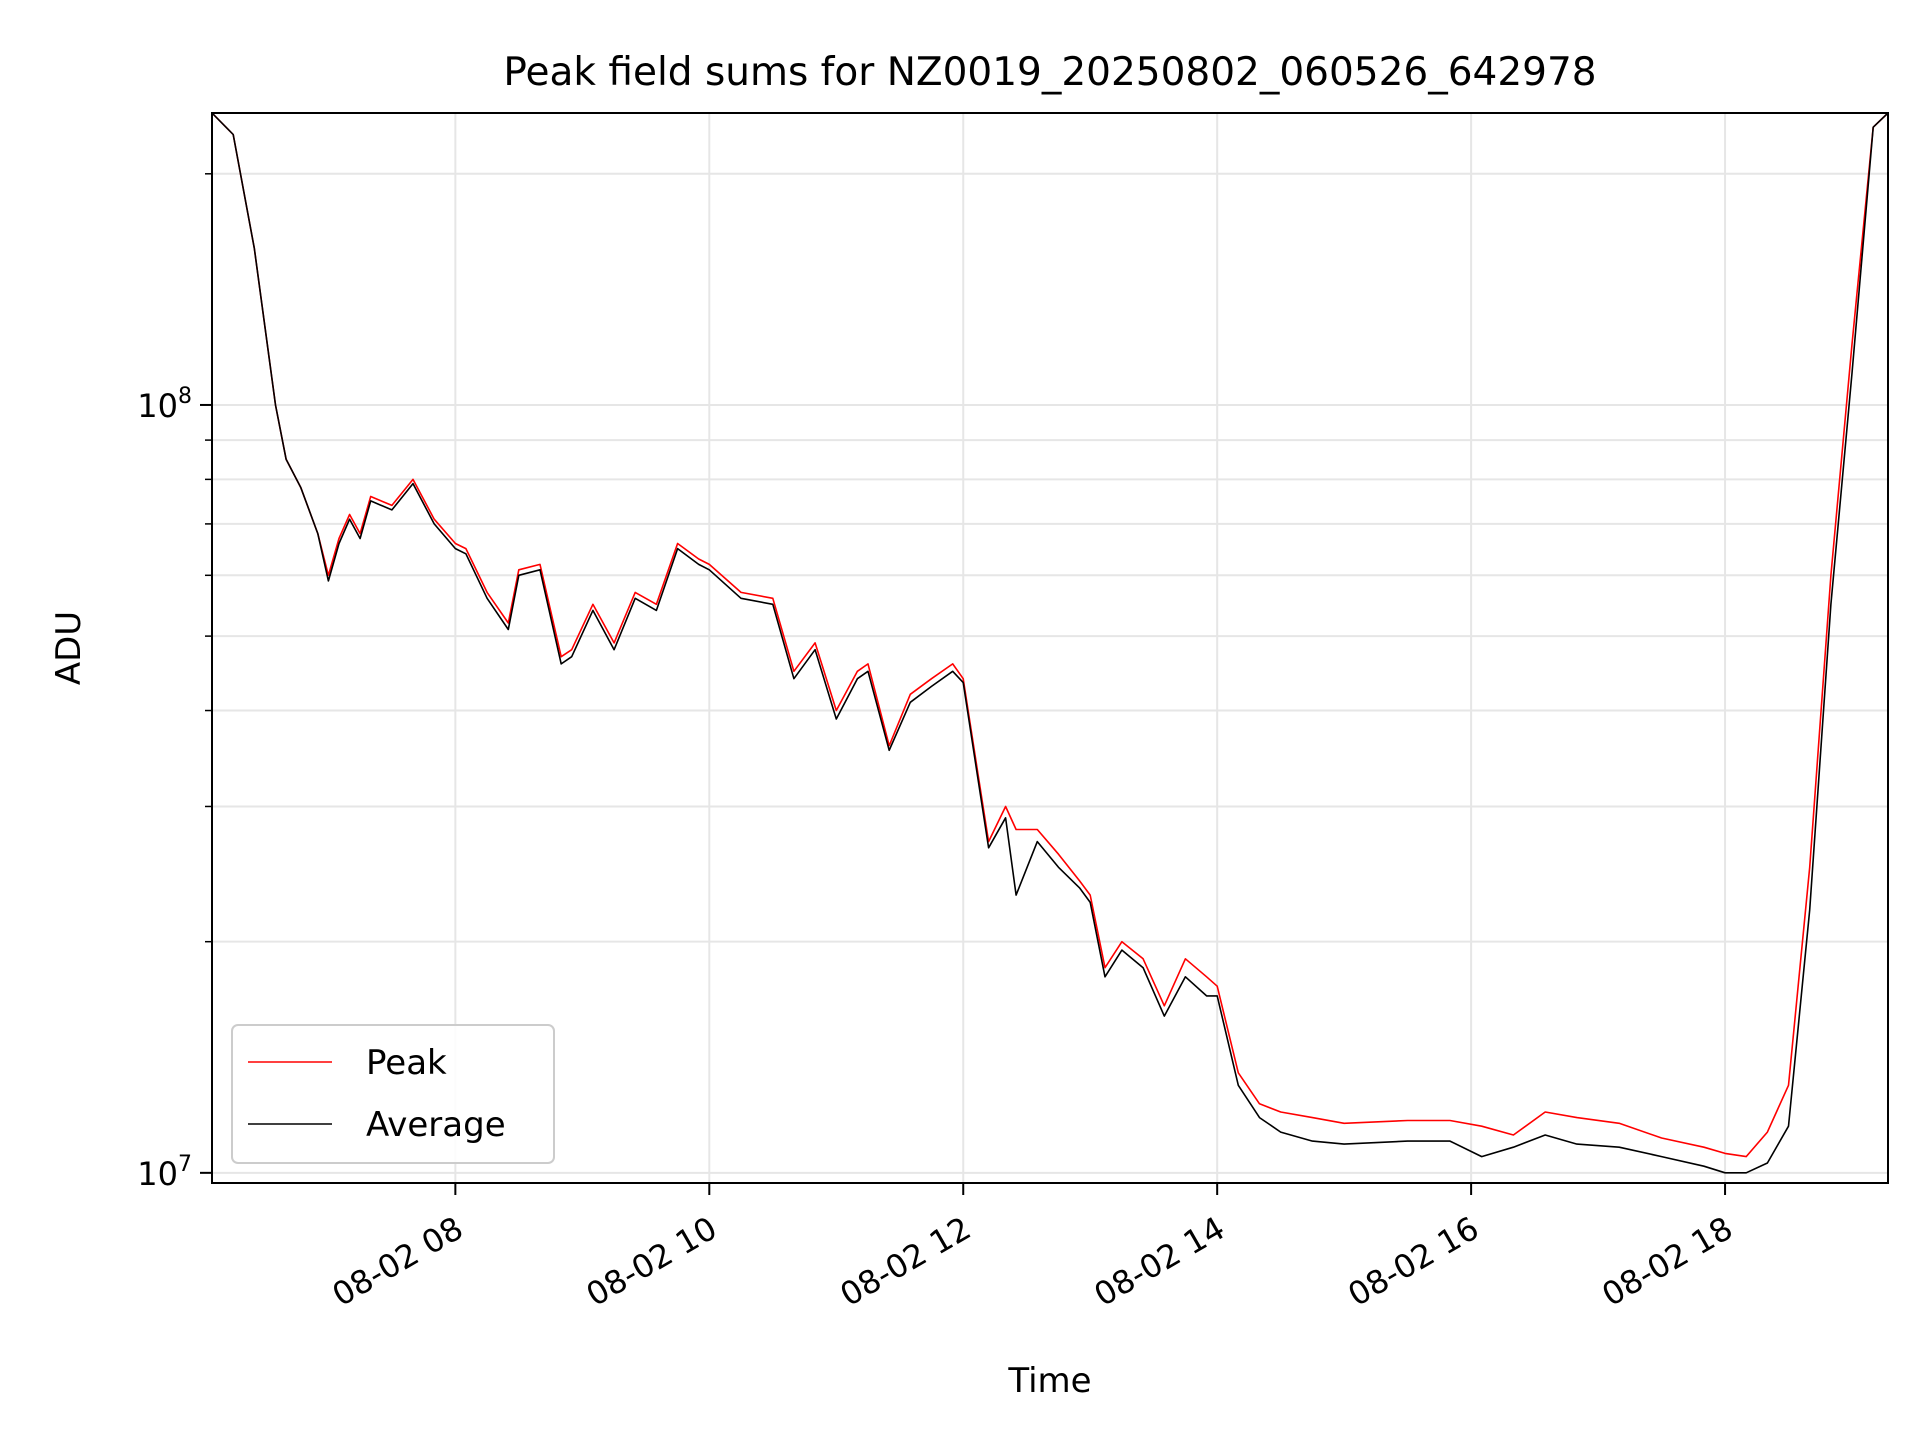 The width and height of the screenshot is (1920, 1444). I want to click on legend: Peak Average, so click(393, 1094).